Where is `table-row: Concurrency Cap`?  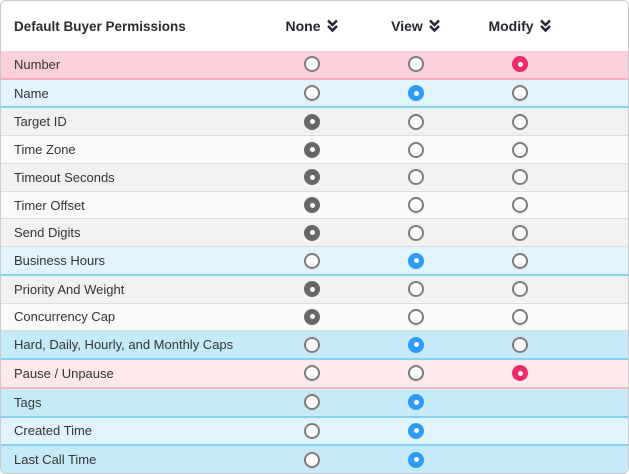 table-row: Concurrency Cap is located at coordinates (314, 317).